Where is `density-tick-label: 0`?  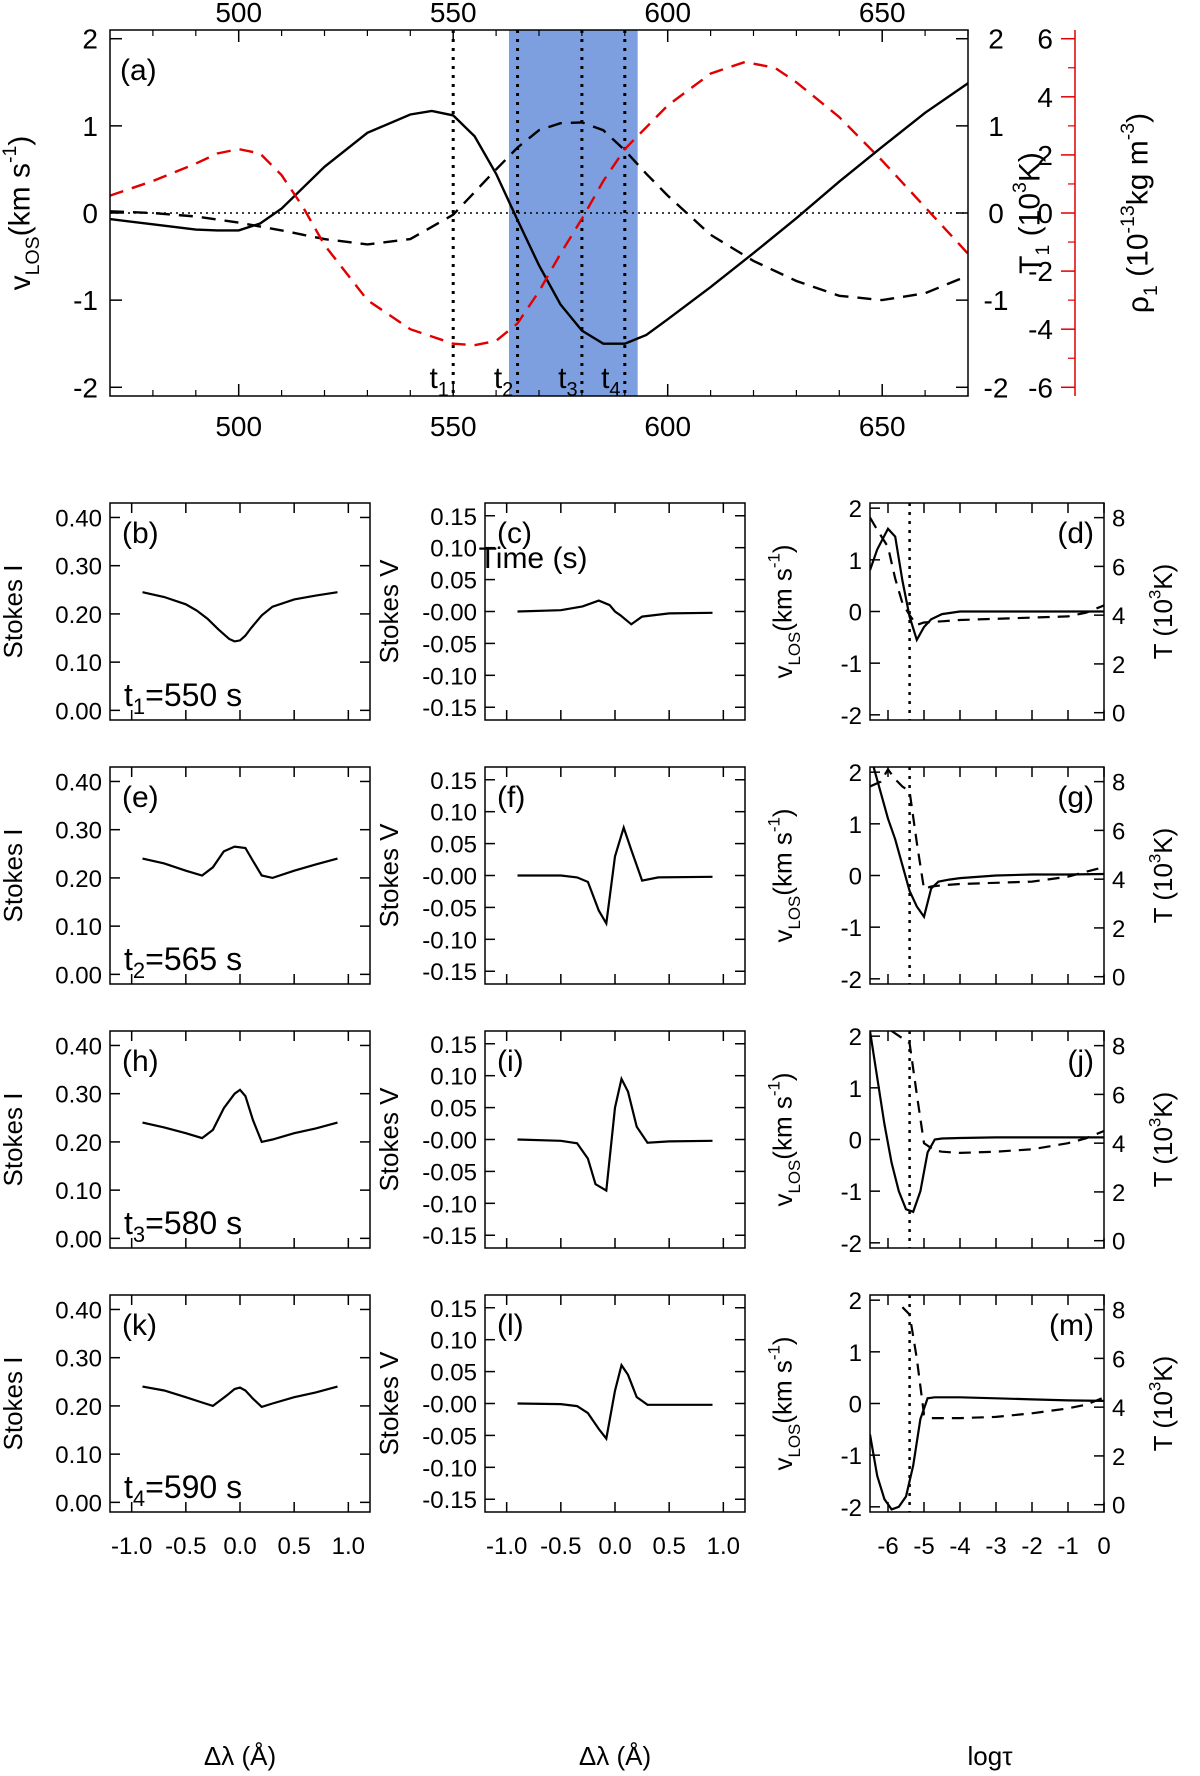
density-tick-label: 0 is located at coordinates (1045, 213).